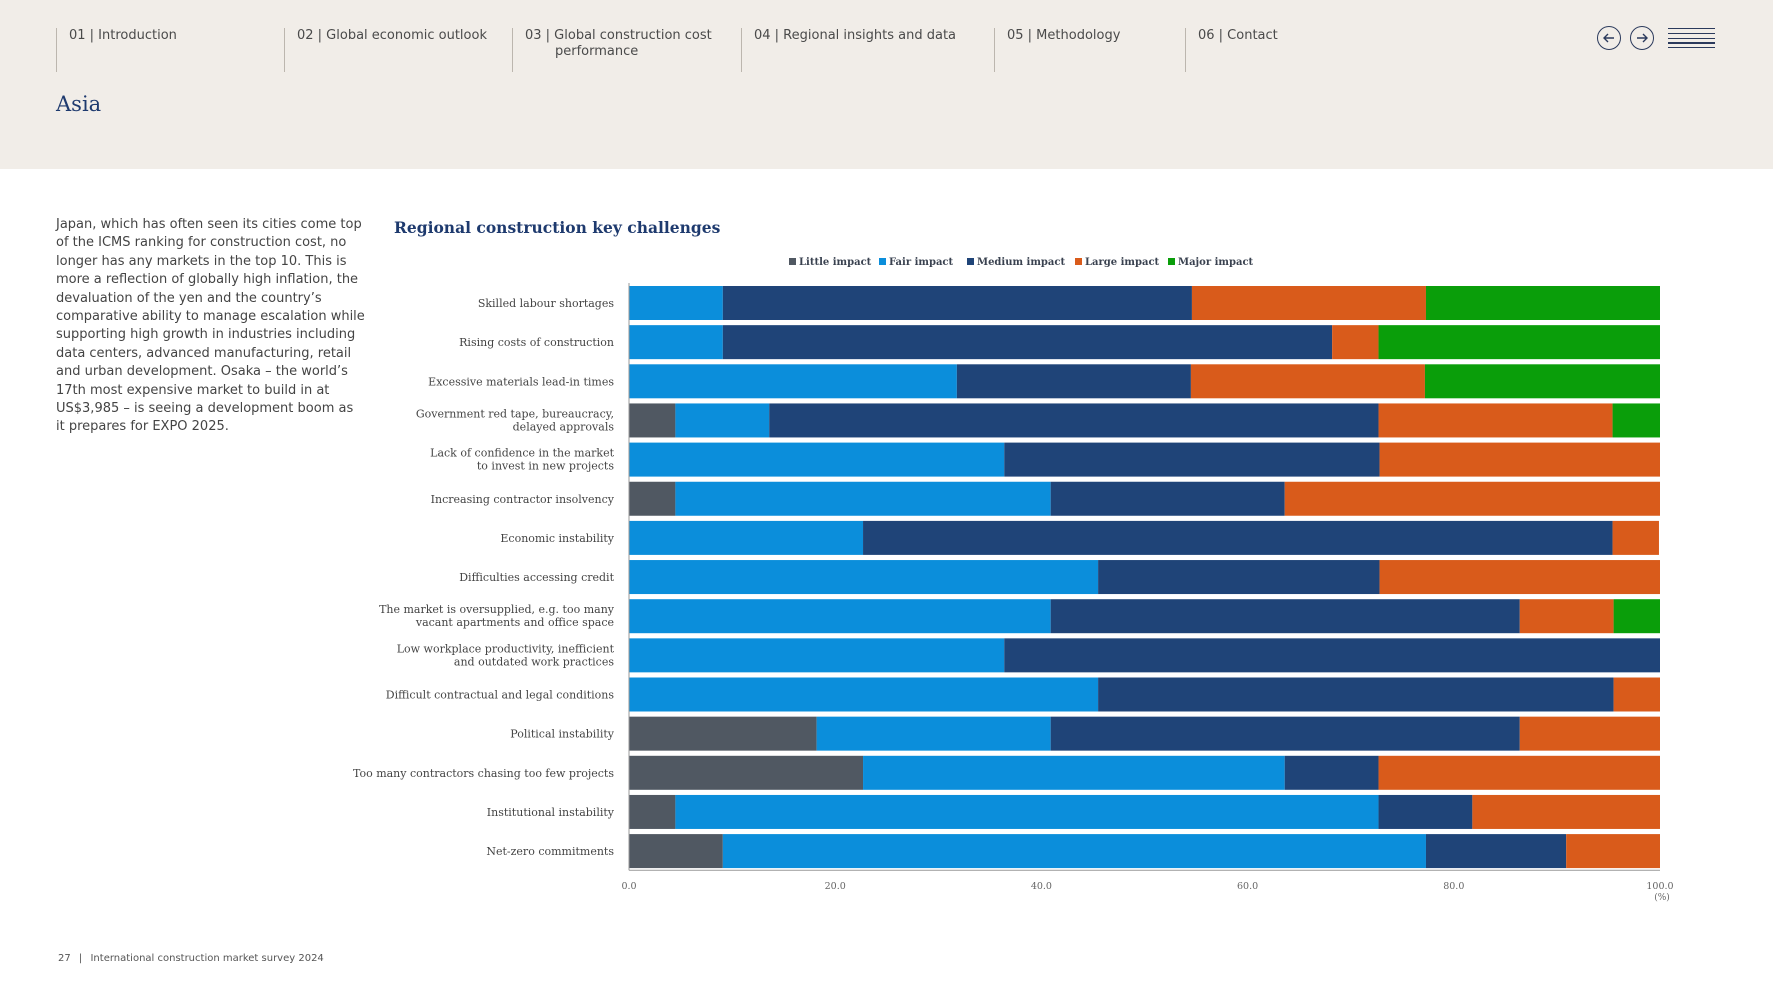 This screenshot has width=1773, height=992. Describe the element at coordinates (534, 661) in the screenshot. I see `category-label: and outdated work practices` at that location.